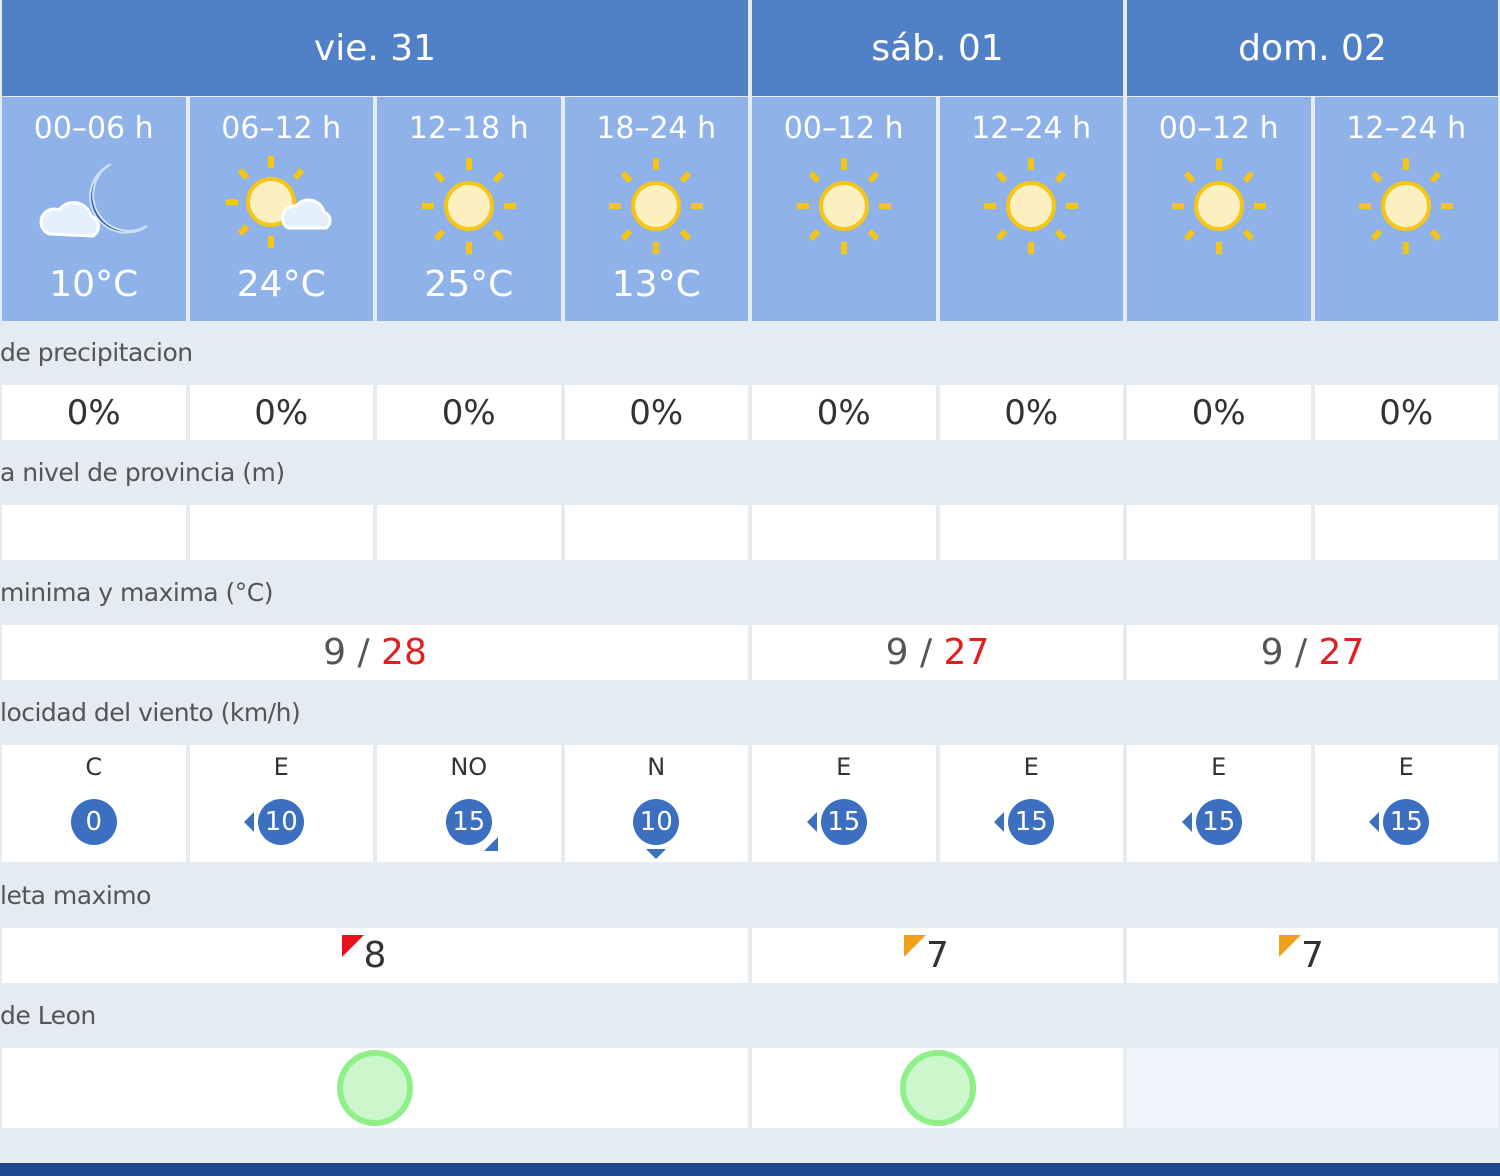 The height and width of the screenshot is (1176, 1500). I want to click on wind-cell: NO 15, so click(469, 803).